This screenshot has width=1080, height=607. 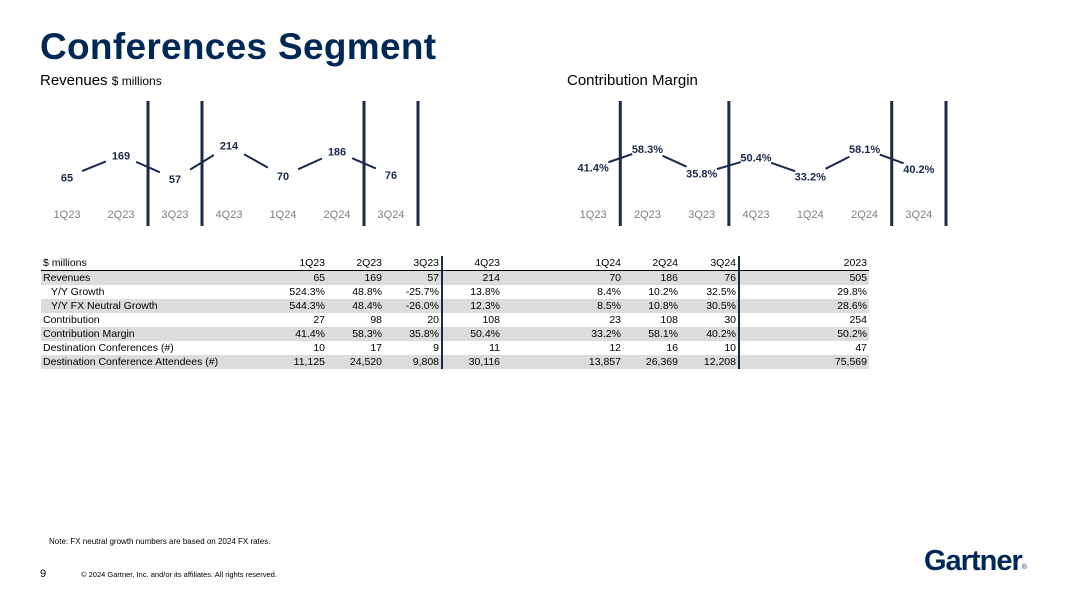 I want to click on table-cell: 30,116, so click(x=472, y=362).